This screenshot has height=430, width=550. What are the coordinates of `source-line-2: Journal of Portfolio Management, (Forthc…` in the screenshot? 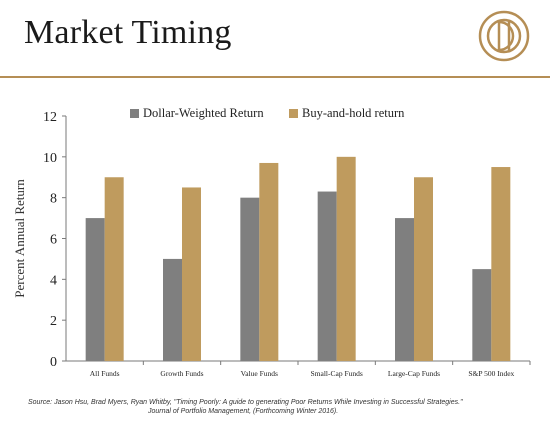 It's located at (243, 411).